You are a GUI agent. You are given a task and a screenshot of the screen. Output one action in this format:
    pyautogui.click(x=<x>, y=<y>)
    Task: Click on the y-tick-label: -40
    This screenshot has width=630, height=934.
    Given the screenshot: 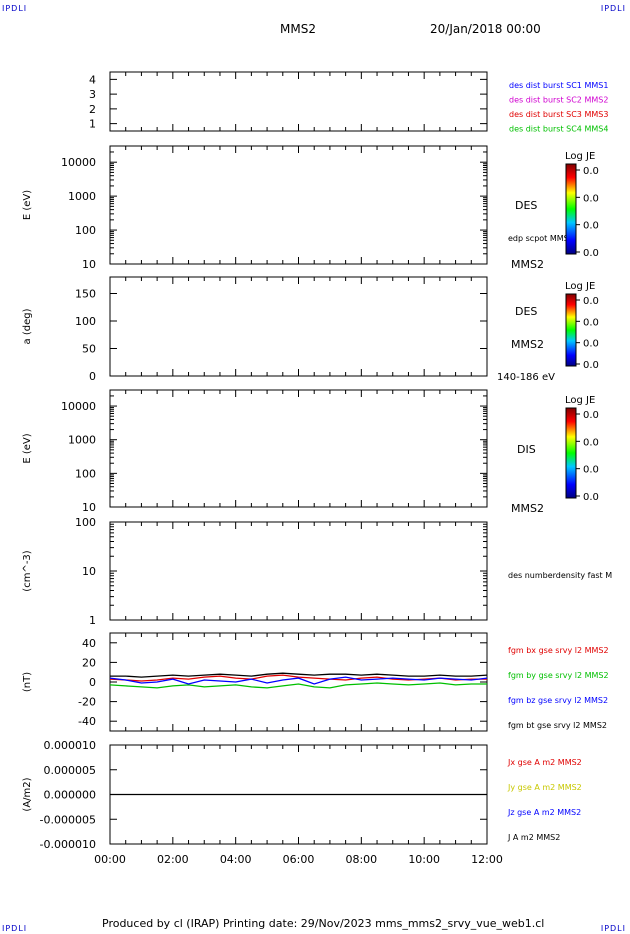 What is the action you would take?
    pyautogui.click(x=87, y=721)
    